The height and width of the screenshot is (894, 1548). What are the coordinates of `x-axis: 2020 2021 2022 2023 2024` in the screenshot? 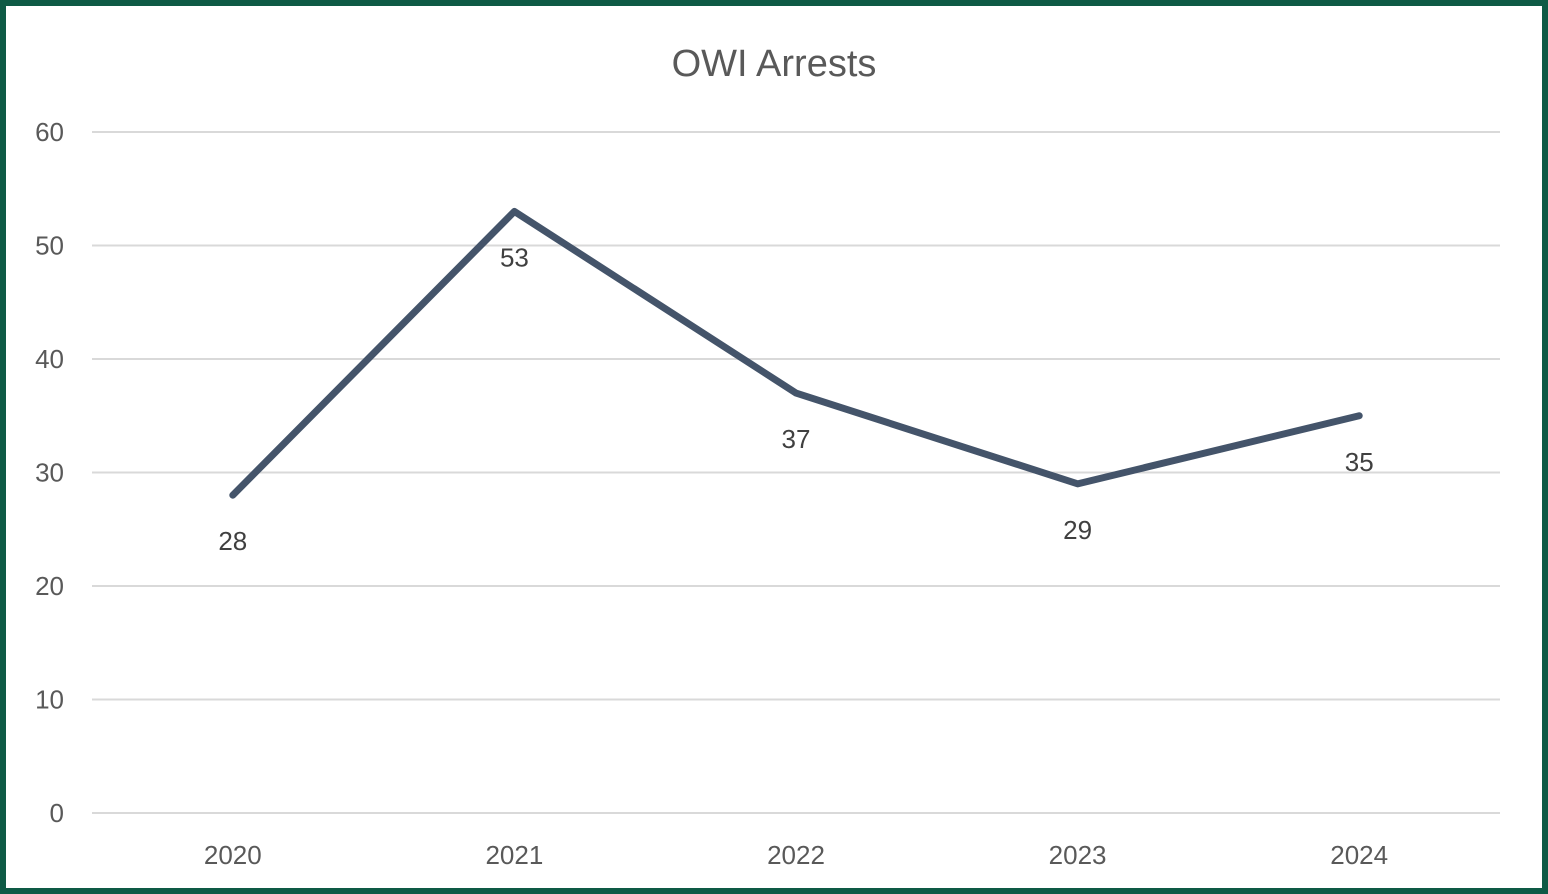 It's located at (796, 855).